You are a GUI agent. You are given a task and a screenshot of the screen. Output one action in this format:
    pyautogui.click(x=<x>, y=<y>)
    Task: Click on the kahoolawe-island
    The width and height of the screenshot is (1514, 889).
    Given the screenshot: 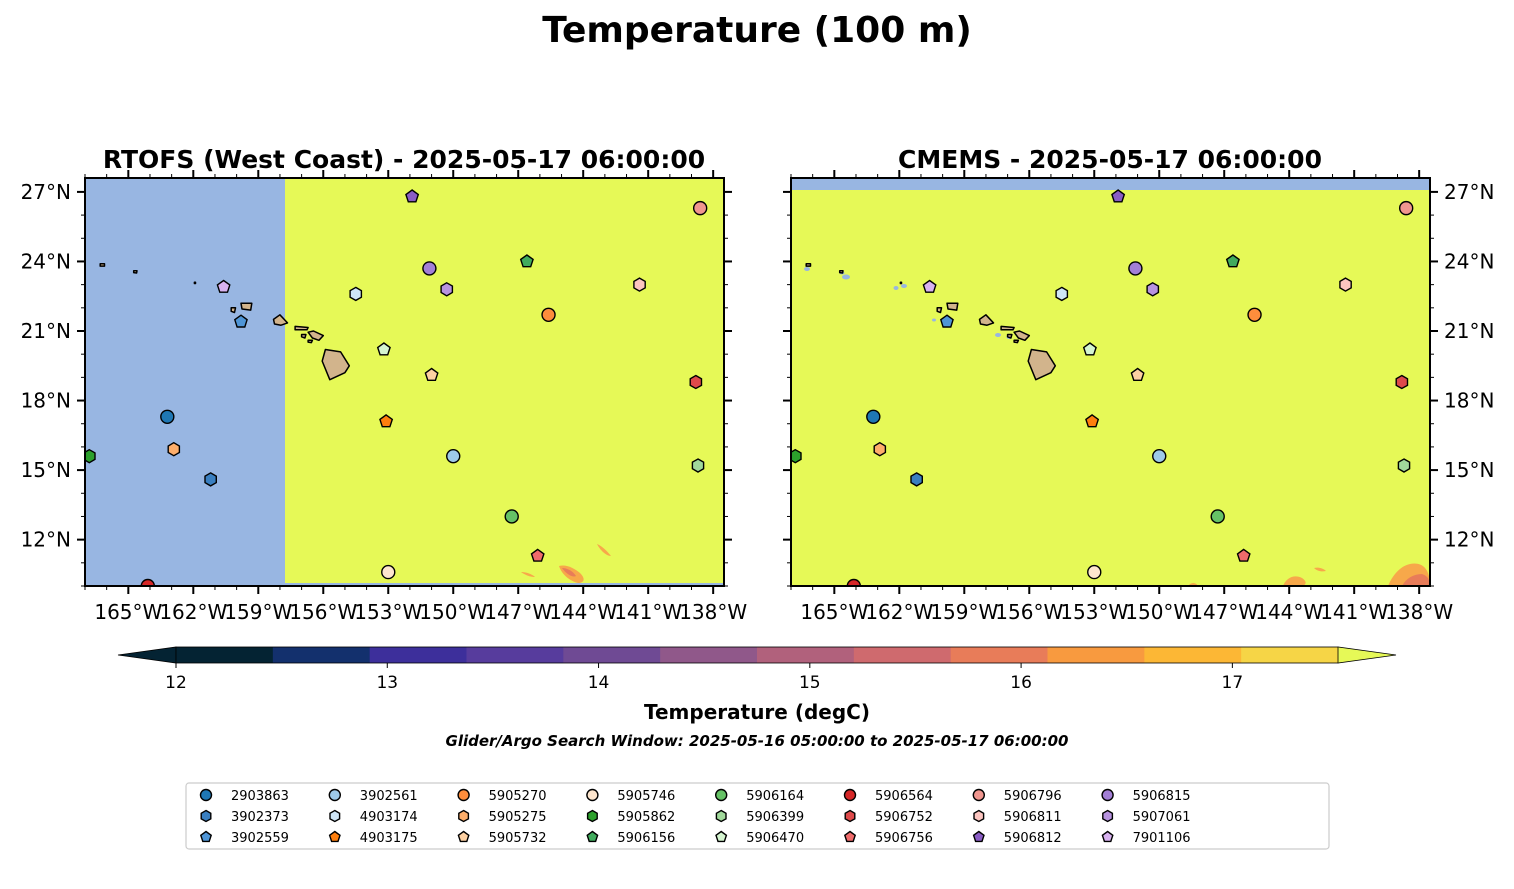 What is the action you would take?
    pyautogui.click(x=1016, y=341)
    